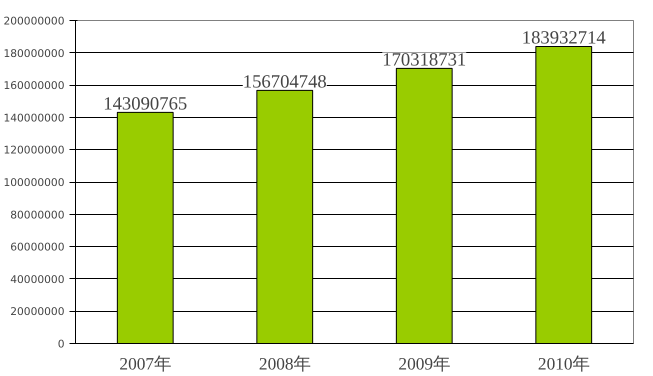 The height and width of the screenshot is (376, 653). What do you see at coordinates (34, 53) in the screenshot?
I see `y-tick-label: 180000000` at bounding box center [34, 53].